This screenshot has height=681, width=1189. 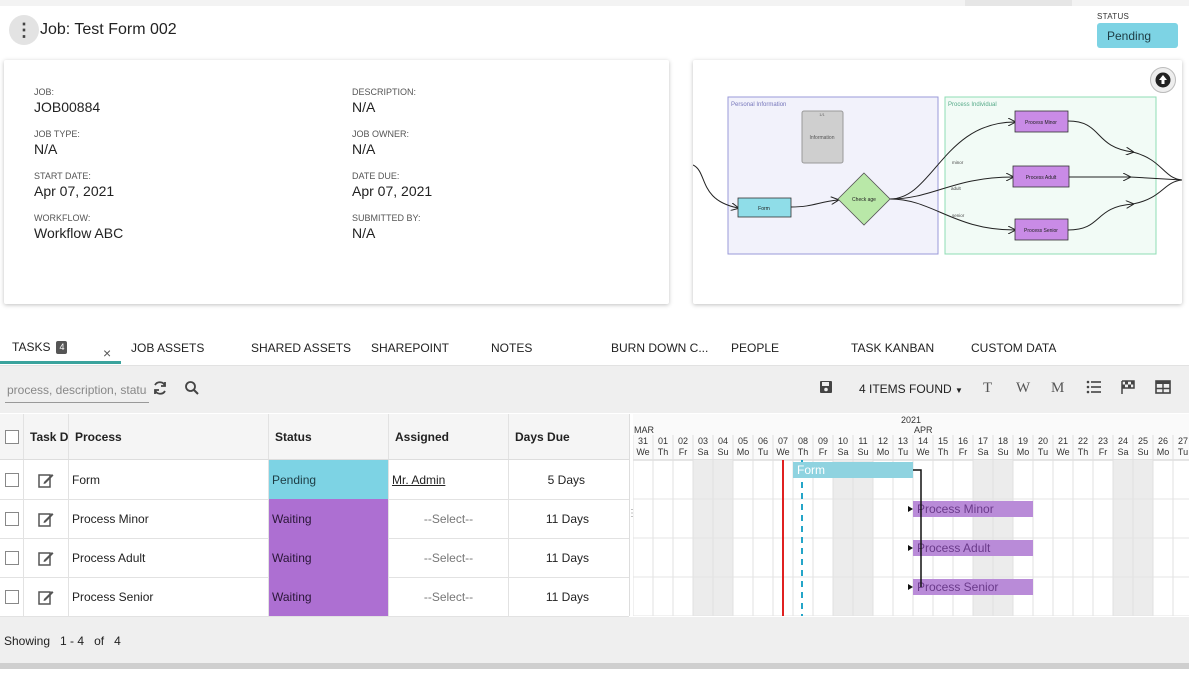 What do you see at coordinates (78, 227) in the screenshot?
I see `workflow-field: WORKFLOW: Workflow ABC` at bounding box center [78, 227].